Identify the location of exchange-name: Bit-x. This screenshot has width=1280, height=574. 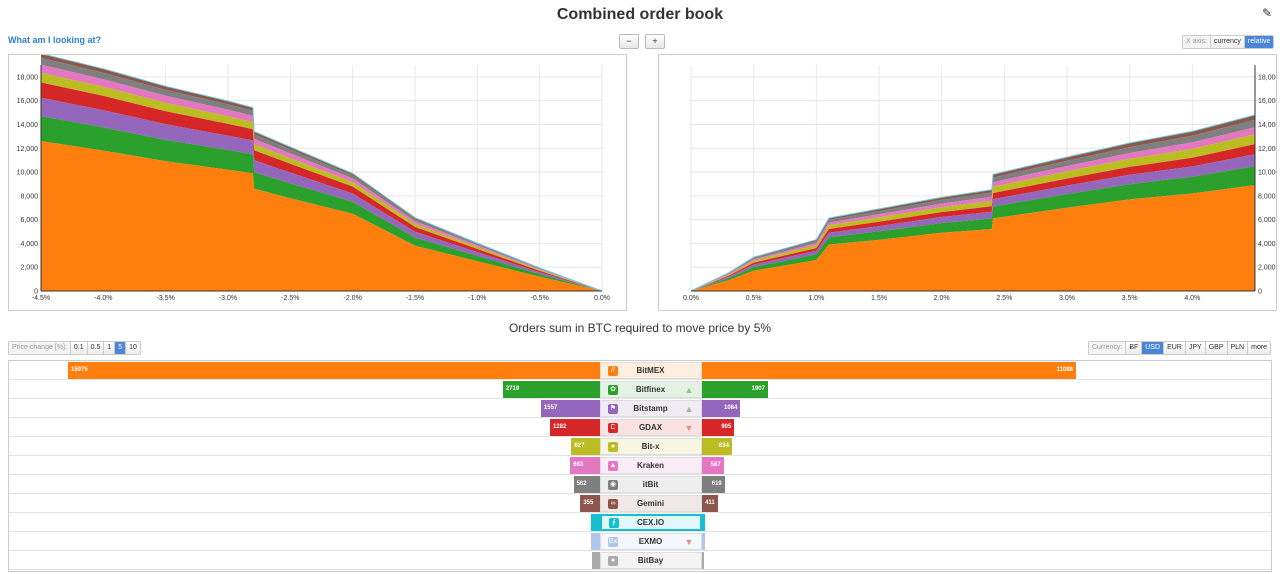
(650, 446).